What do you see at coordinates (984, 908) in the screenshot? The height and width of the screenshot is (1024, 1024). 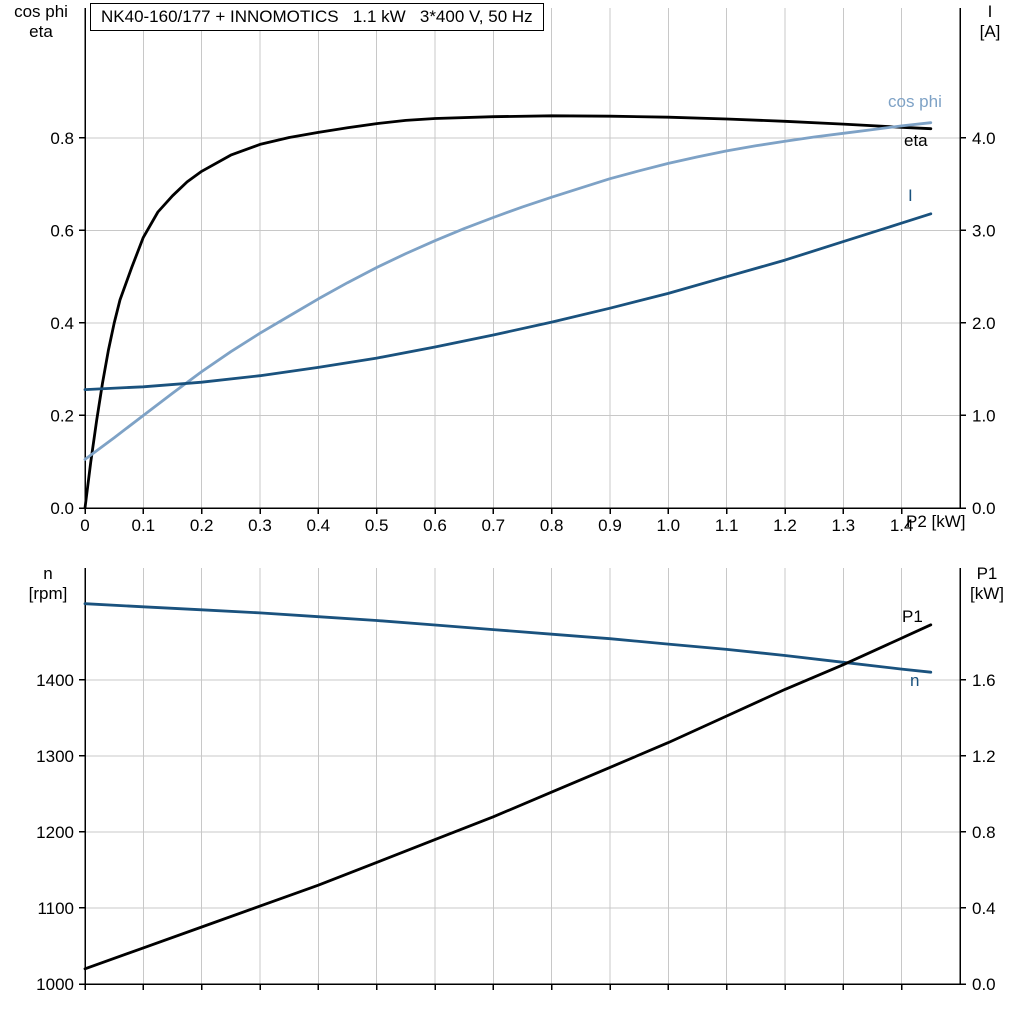 I see `y-right-tick-label: 0.4` at bounding box center [984, 908].